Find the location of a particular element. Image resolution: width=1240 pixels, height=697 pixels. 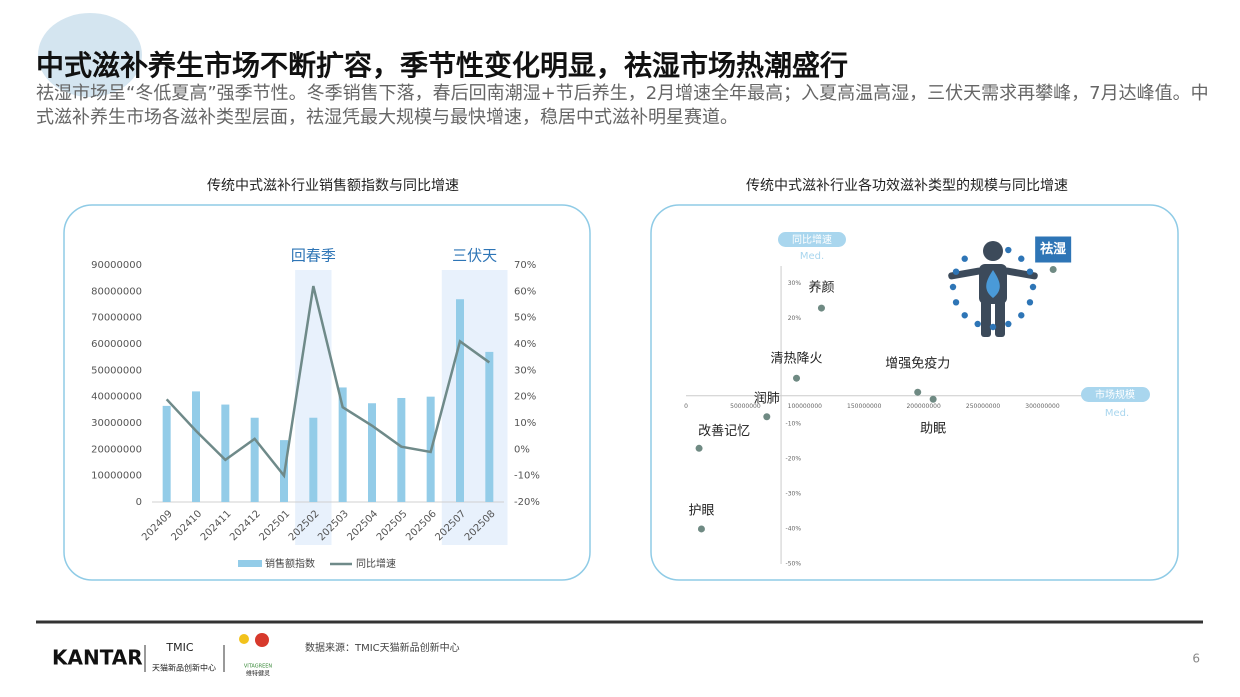

legend-swatch is located at coordinates (250, 563).